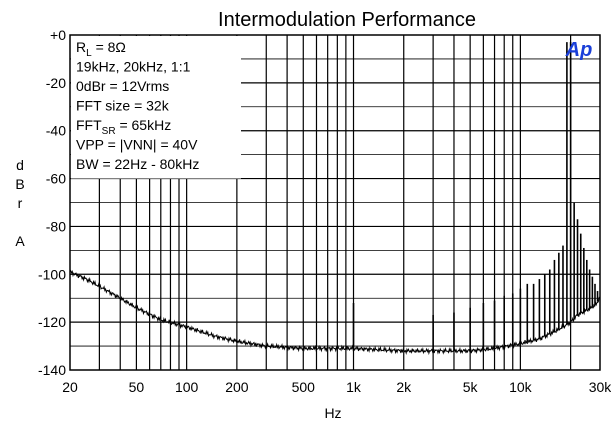  Describe the element at coordinates (20, 165) in the screenshot. I see `y-axis-label-letter: d` at that location.